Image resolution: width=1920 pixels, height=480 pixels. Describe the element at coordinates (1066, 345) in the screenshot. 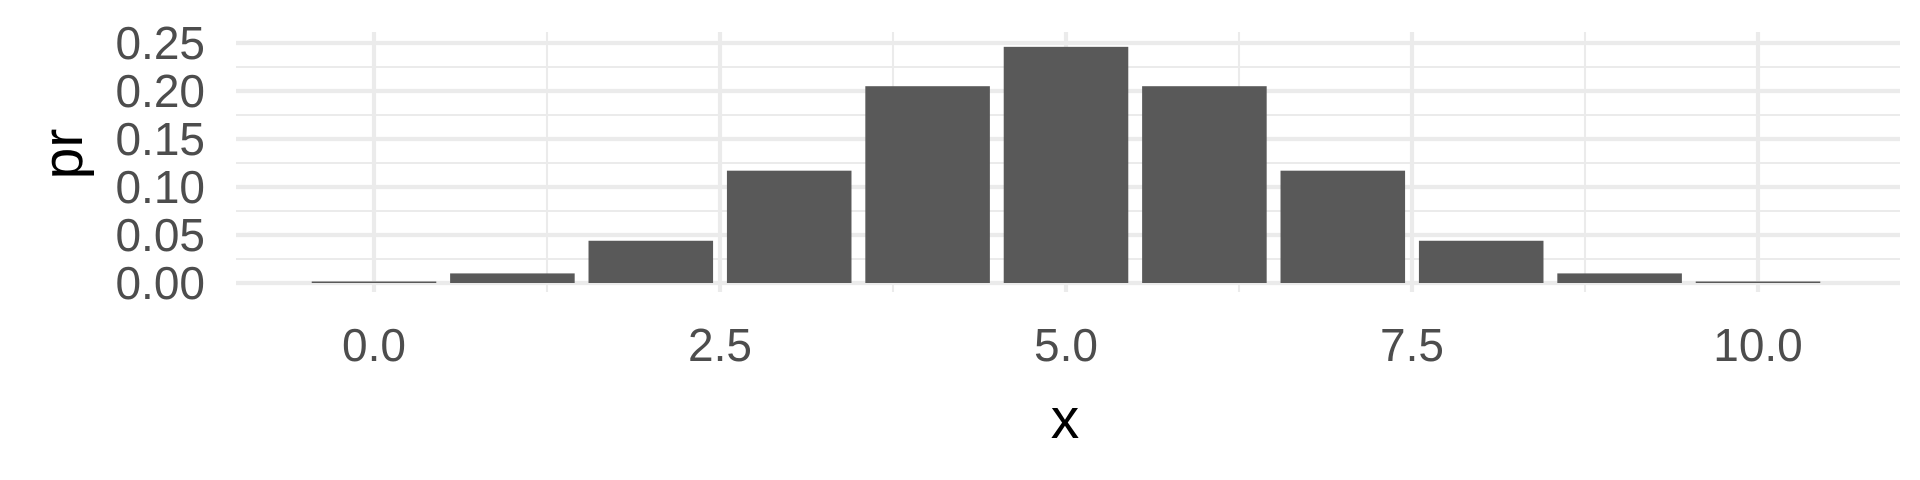

I see `x-tick-label: 5.0` at that location.